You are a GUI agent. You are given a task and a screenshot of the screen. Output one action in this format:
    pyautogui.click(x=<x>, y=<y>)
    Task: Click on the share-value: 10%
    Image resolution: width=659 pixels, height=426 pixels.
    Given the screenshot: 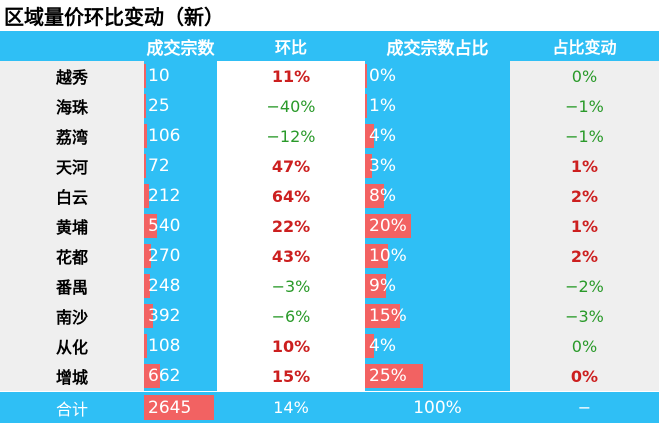 What is the action you would take?
    pyautogui.click(x=388, y=256)
    